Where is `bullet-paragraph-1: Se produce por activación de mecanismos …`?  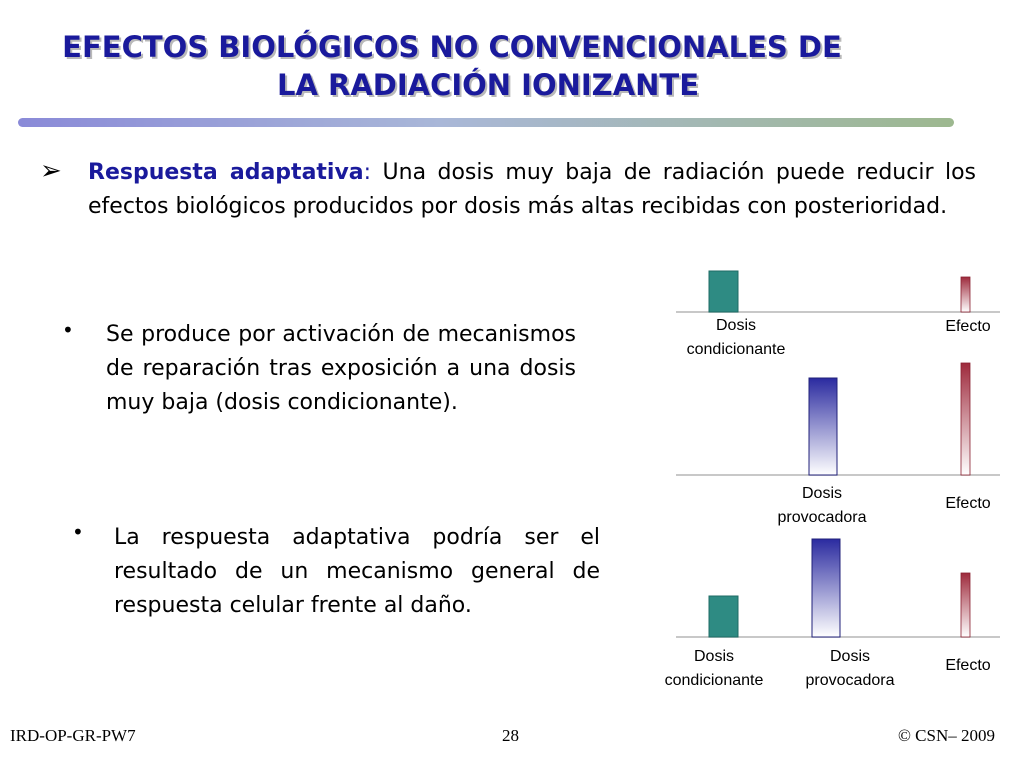 bullet-paragraph-1: Se produce por activación de mecanismos … is located at coordinates (341, 368).